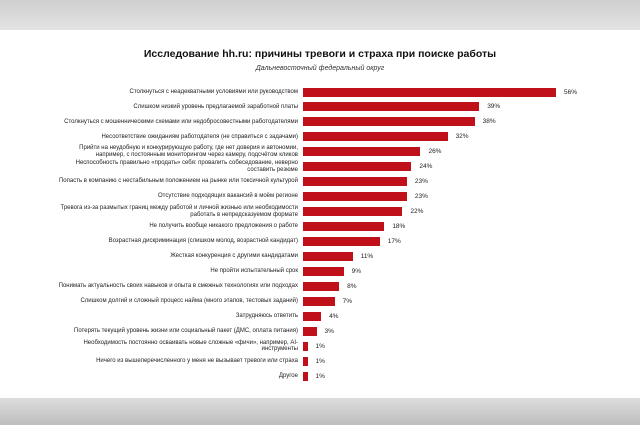 The image size is (640, 425). What do you see at coordinates (334, 316) in the screenshot?
I see `value-label: 4%` at bounding box center [334, 316].